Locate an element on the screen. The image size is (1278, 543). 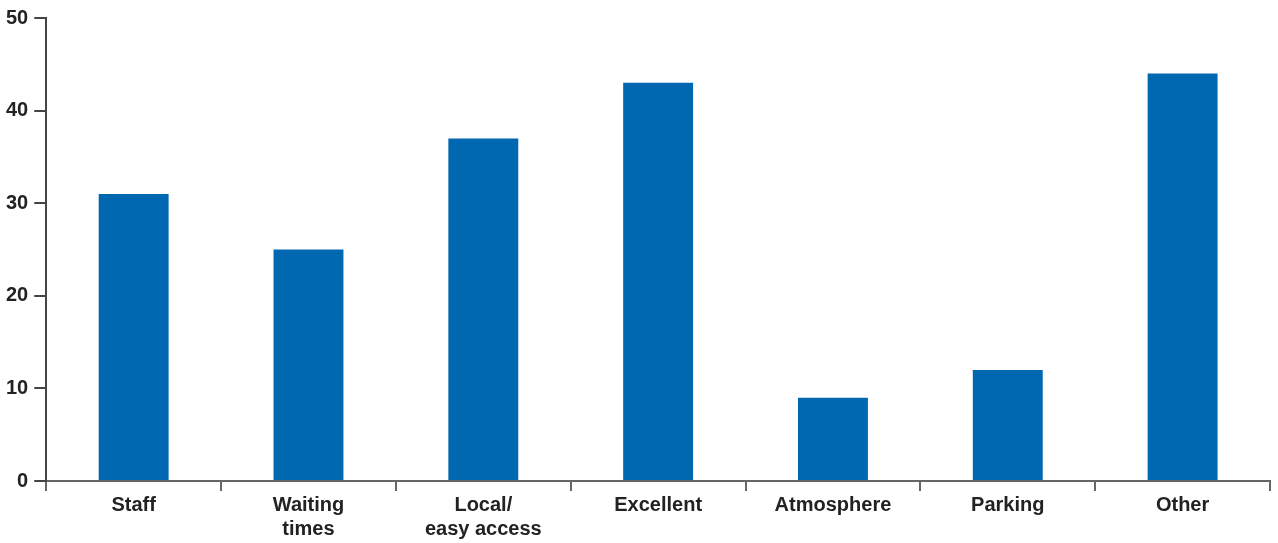
y-tick-label: 10 is located at coordinates (17, 386).